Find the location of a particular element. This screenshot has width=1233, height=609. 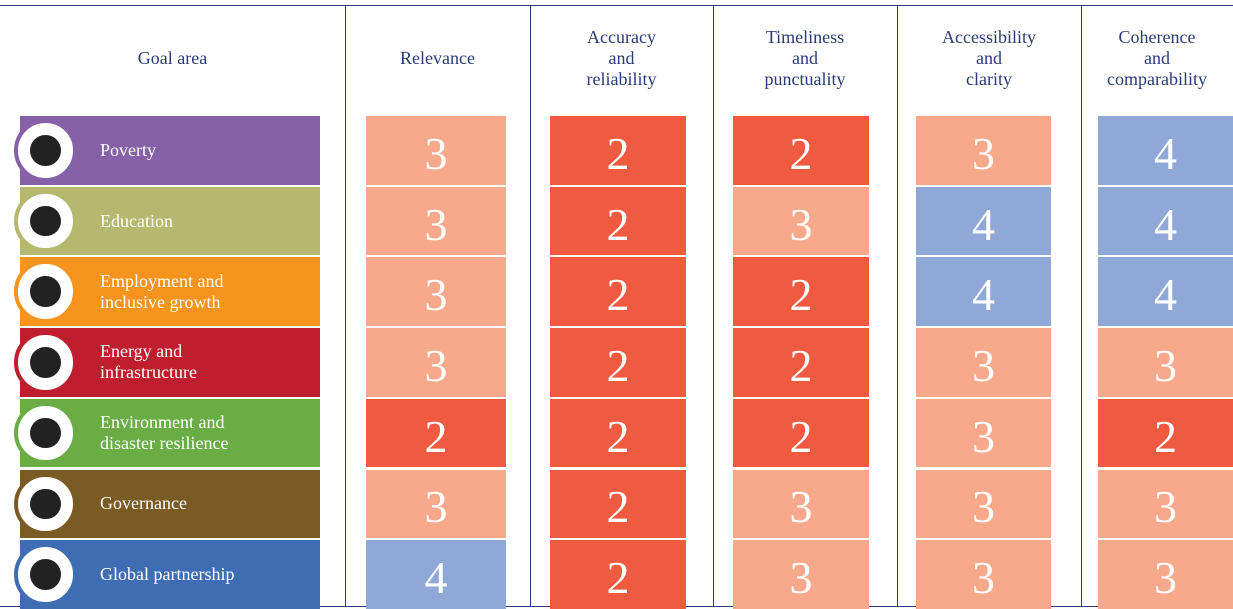

column-header: Timeliness and punctuality is located at coordinates (805, 57).